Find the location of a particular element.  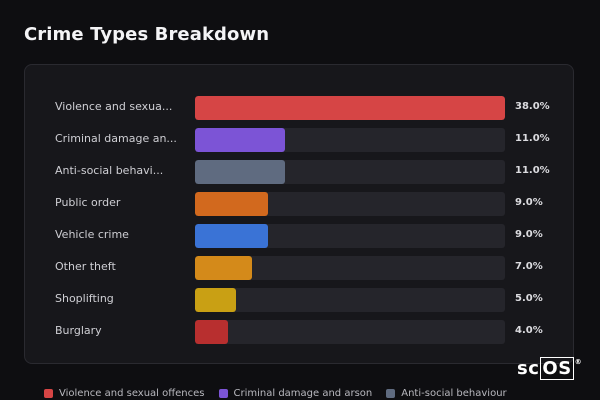

bar-label: Public order is located at coordinates (88, 202).